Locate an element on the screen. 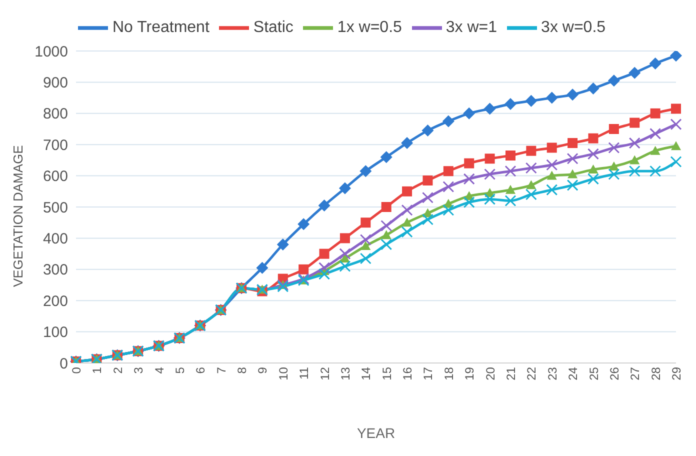 This screenshot has width=696, height=456. x-tick-label: 12 is located at coordinates (325, 373).